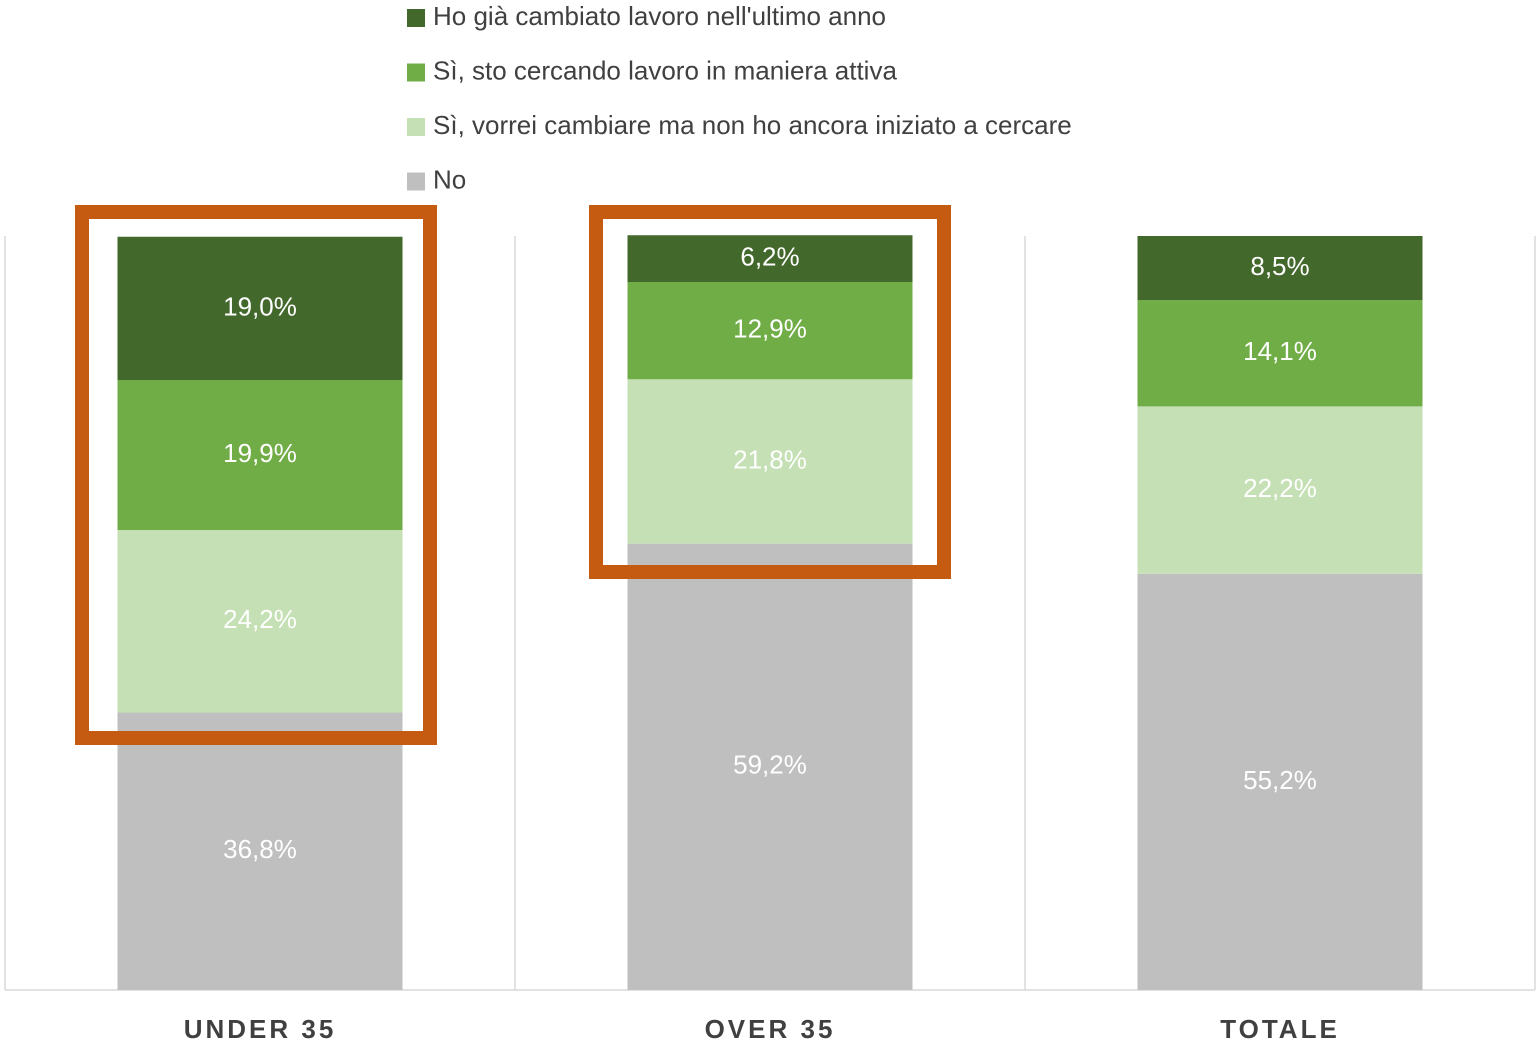 This screenshot has width=1537, height=1052. I want to click on x-tick-label: UNDER 35, so click(260, 1029).